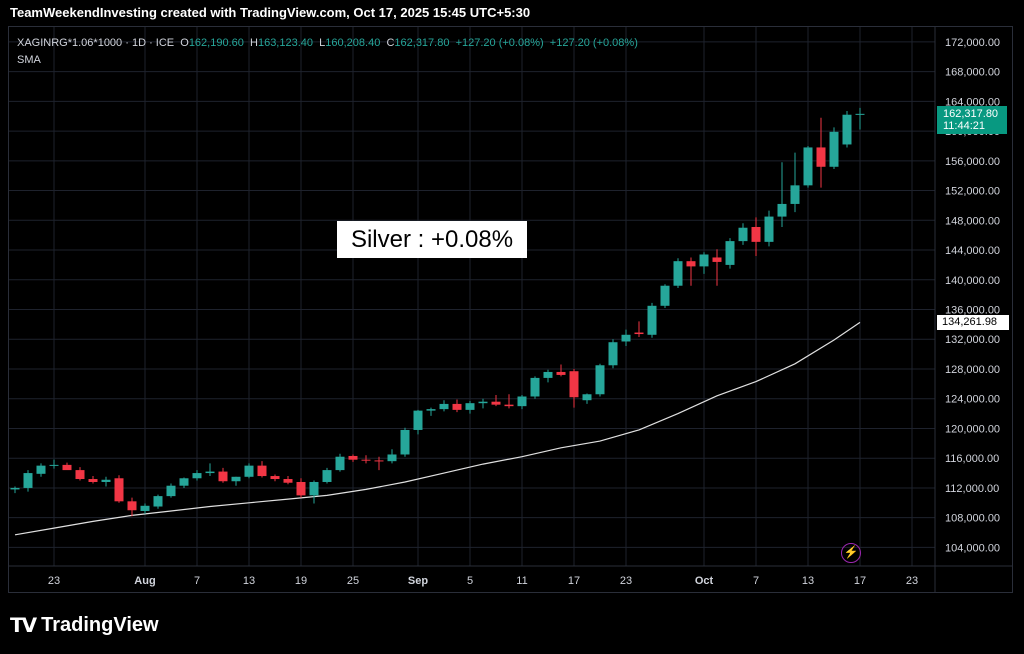 This screenshot has height=654, width=1024. What do you see at coordinates (249, 581) in the screenshot?
I see `x-tick-label: 13` at bounding box center [249, 581].